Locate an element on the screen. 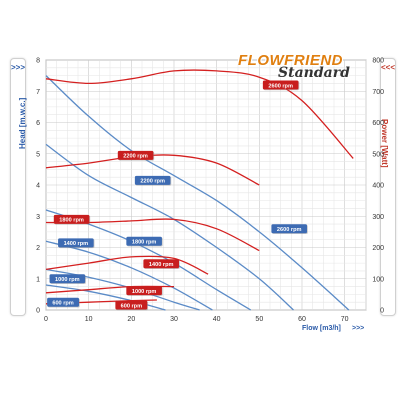 The width and height of the screenshot is (400, 400). power-curve is located at coordinates (127, 265).